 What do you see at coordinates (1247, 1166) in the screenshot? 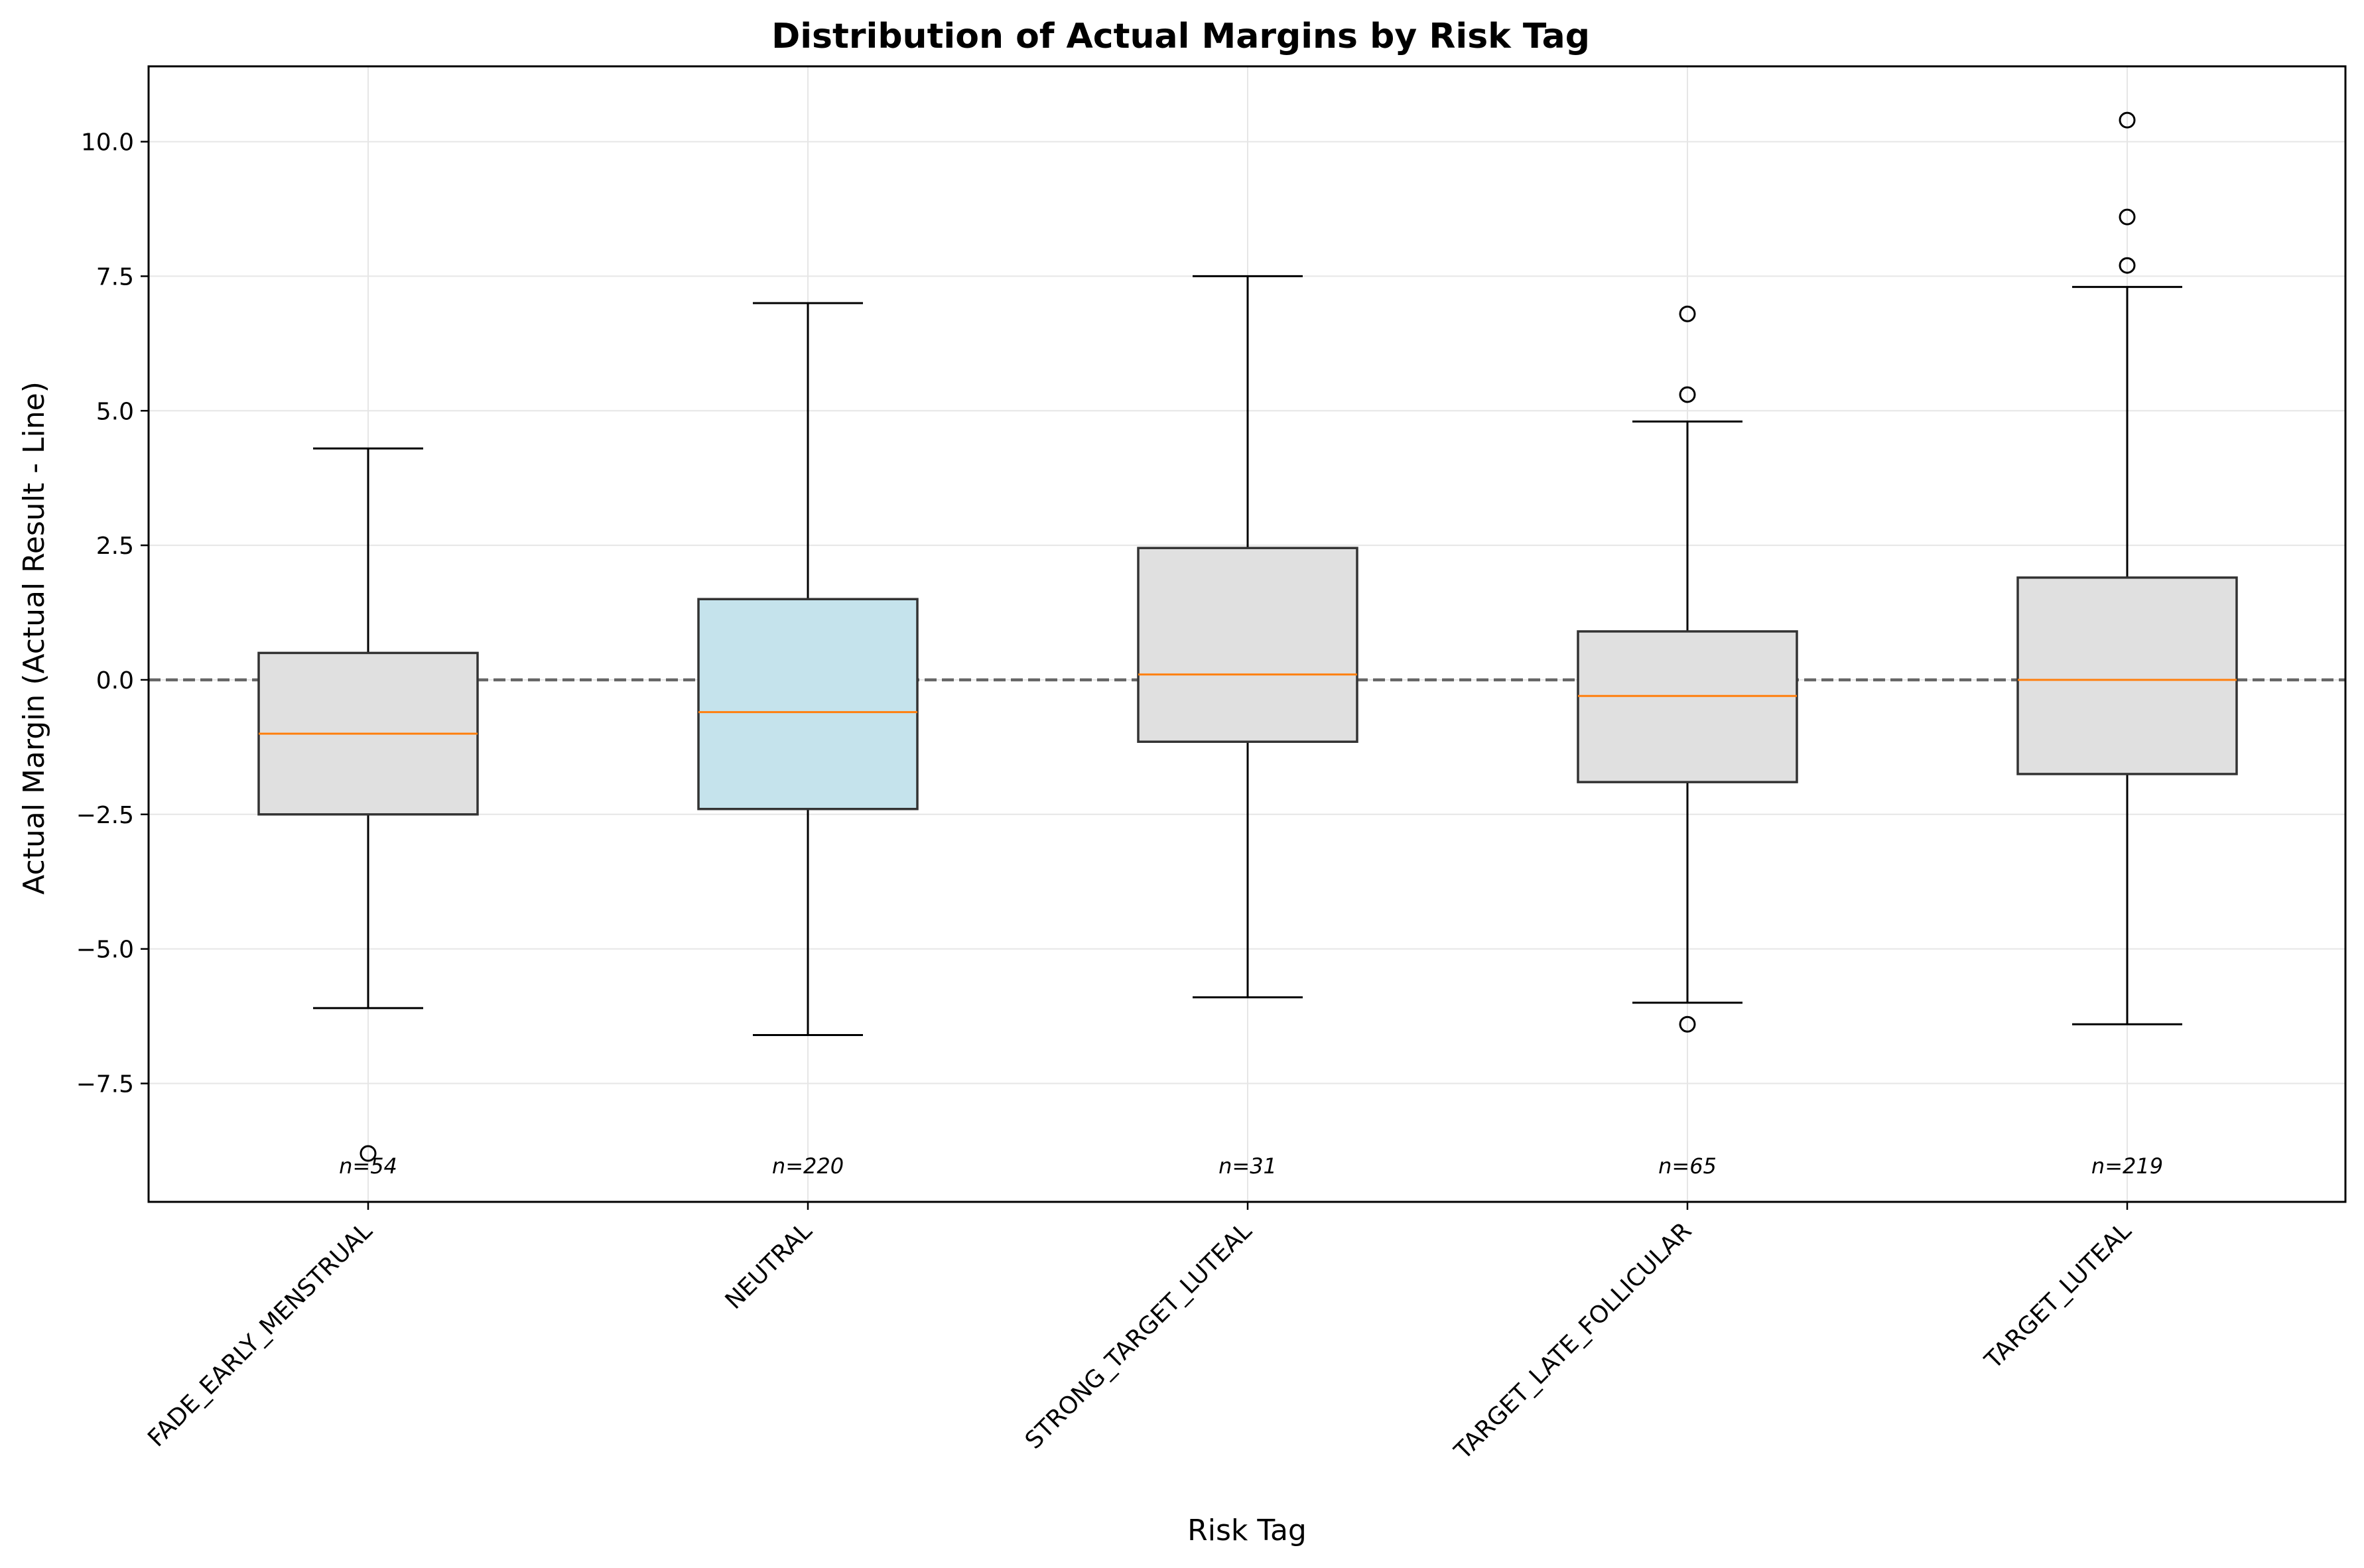
I see `sample-count-label: n=31` at bounding box center [1247, 1166].